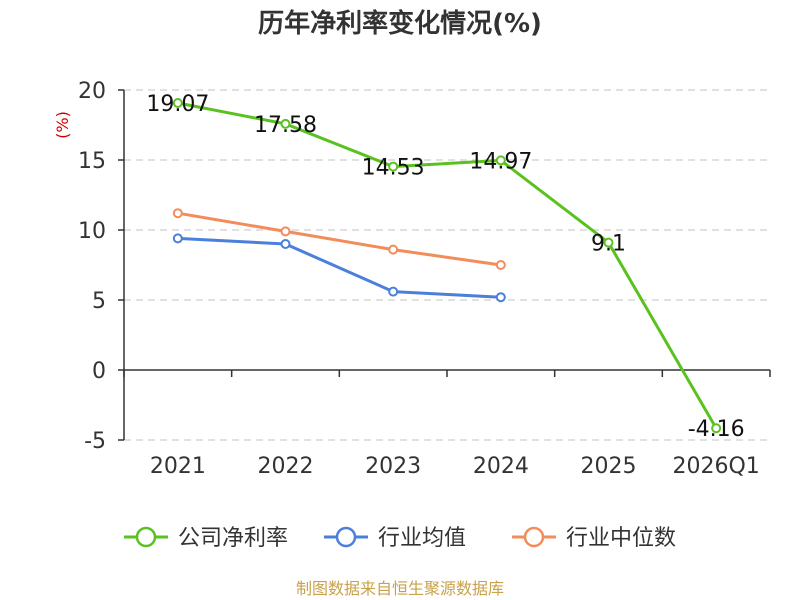 This screenshot has height=600, width=800. Describe the element at coordinates (609, 466) in the screenshot. I see `x-tick-label: 2025` at that location.